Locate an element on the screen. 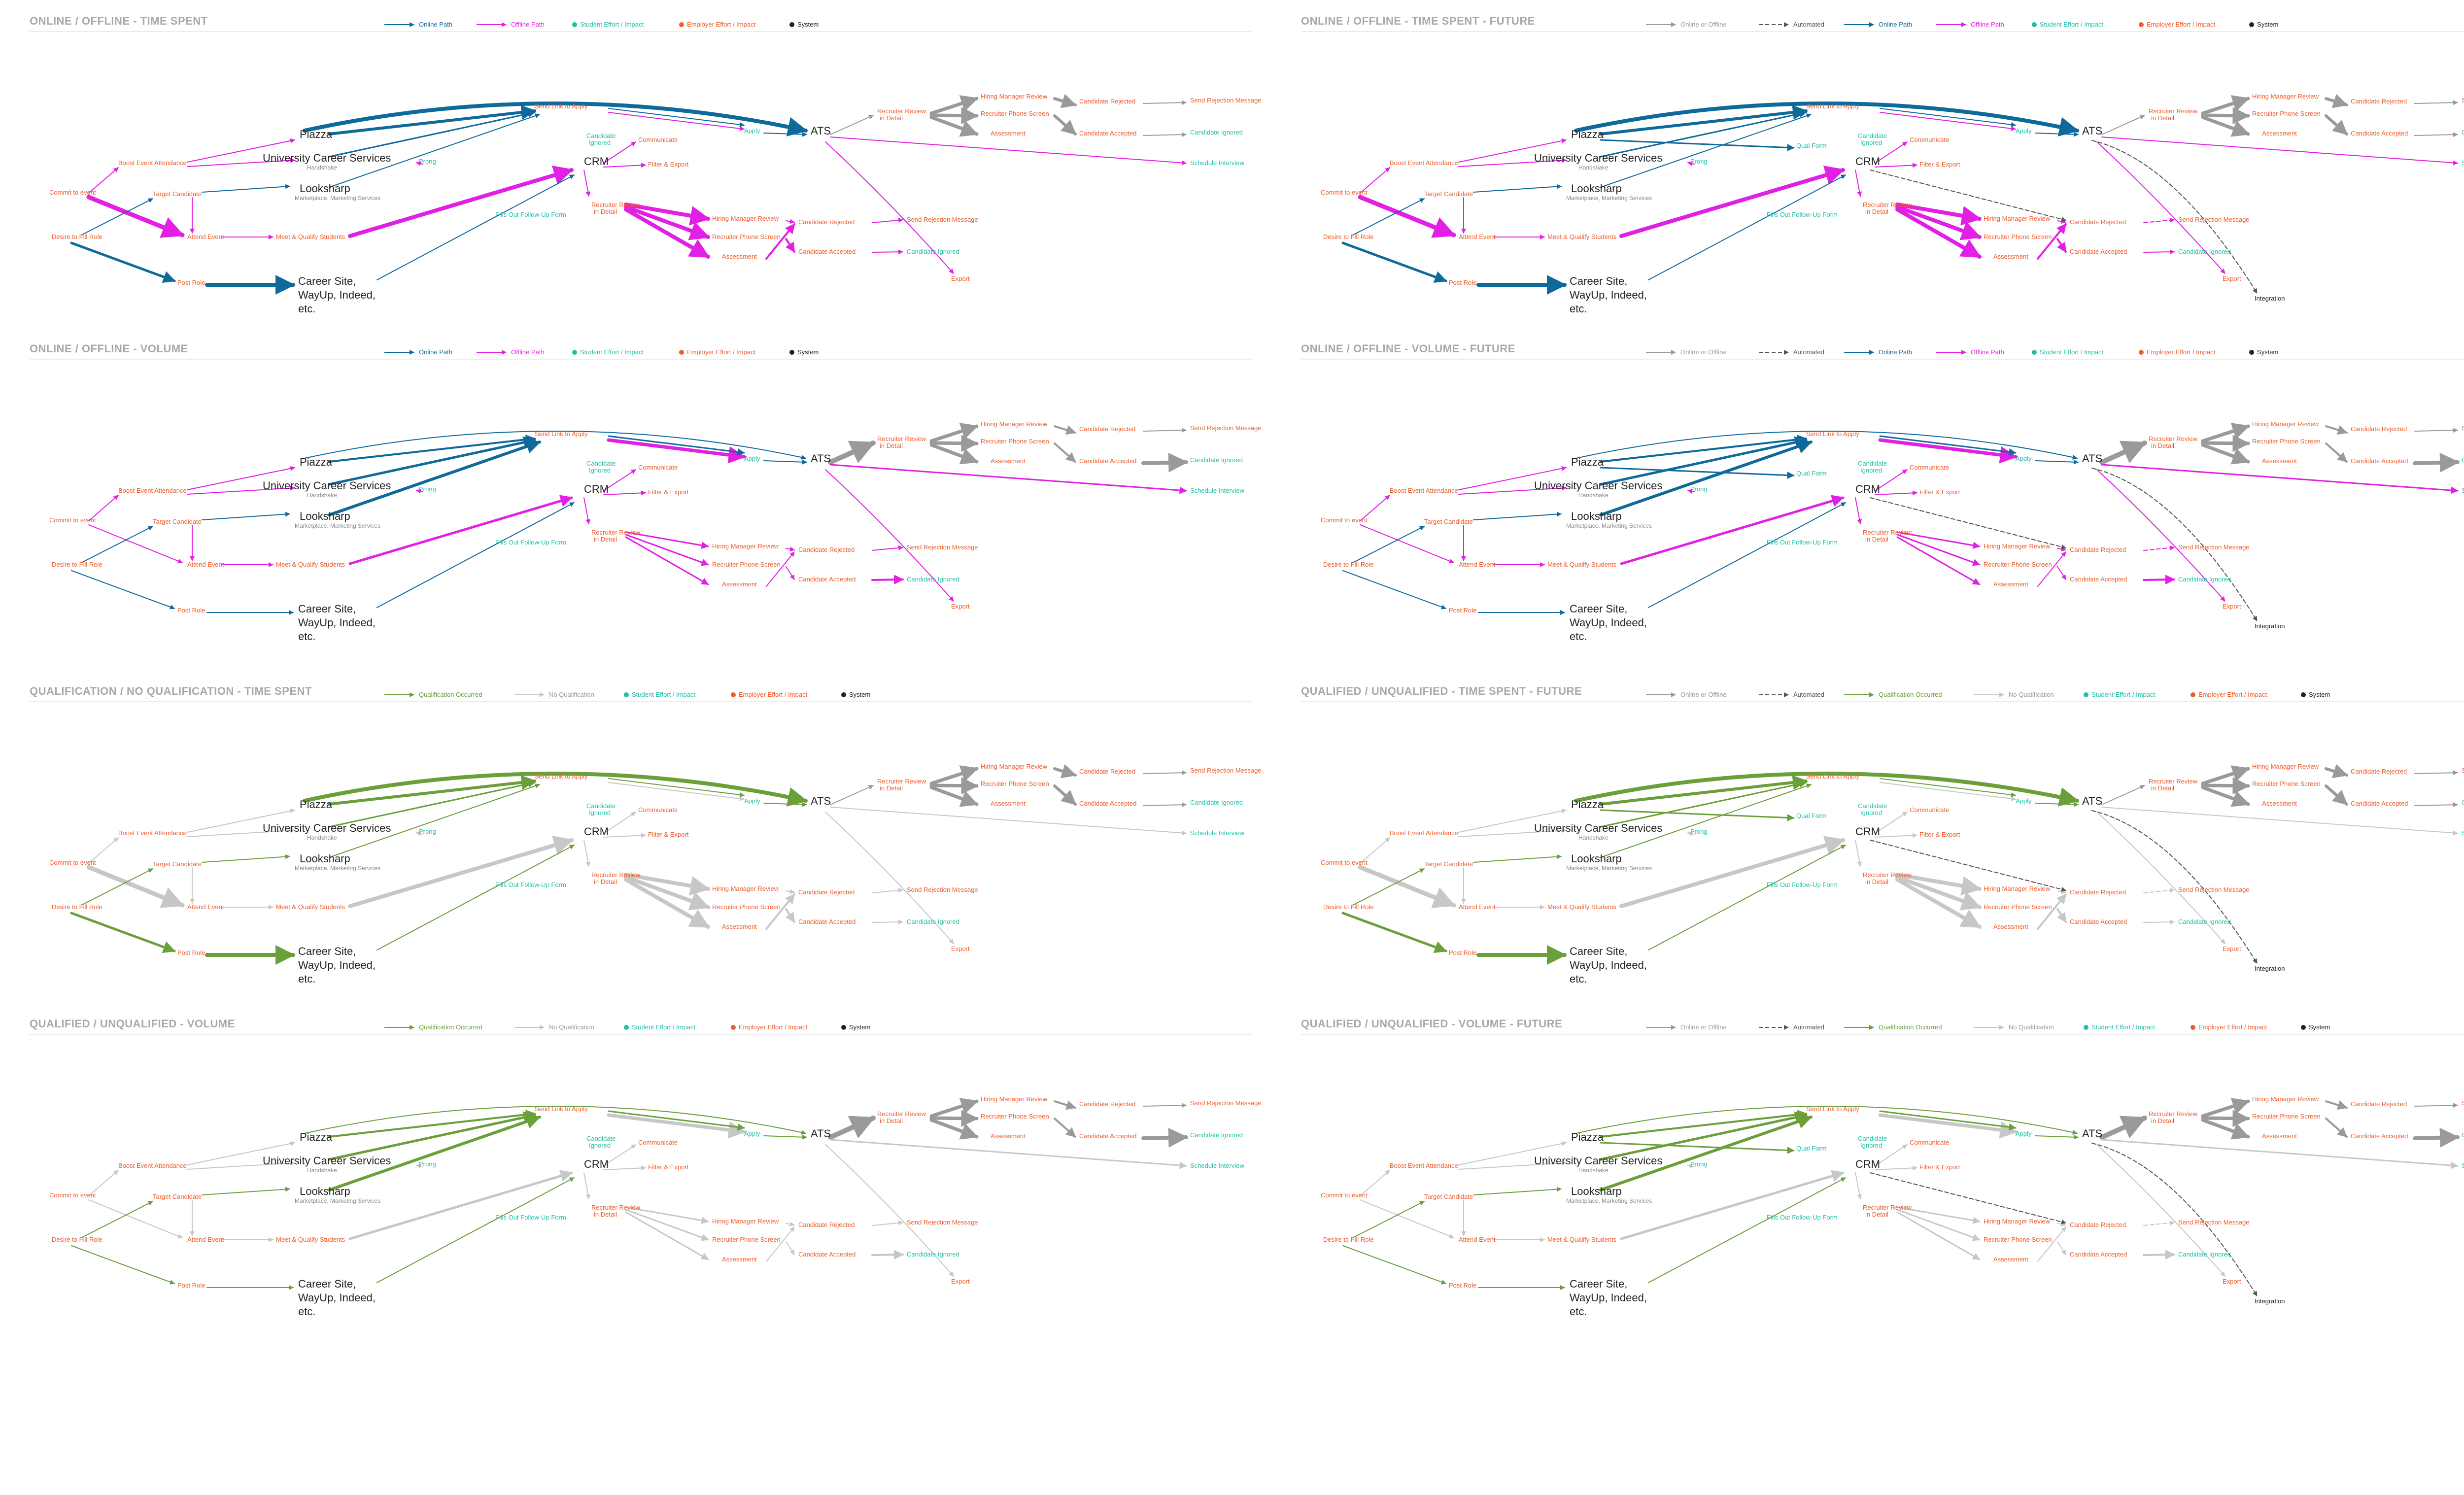 Image resolution: width=2464 pixels, height=1495 pixels. node-hiring-manager-review-2: Hiring Manager Review is located at coordinates (1014, 424).